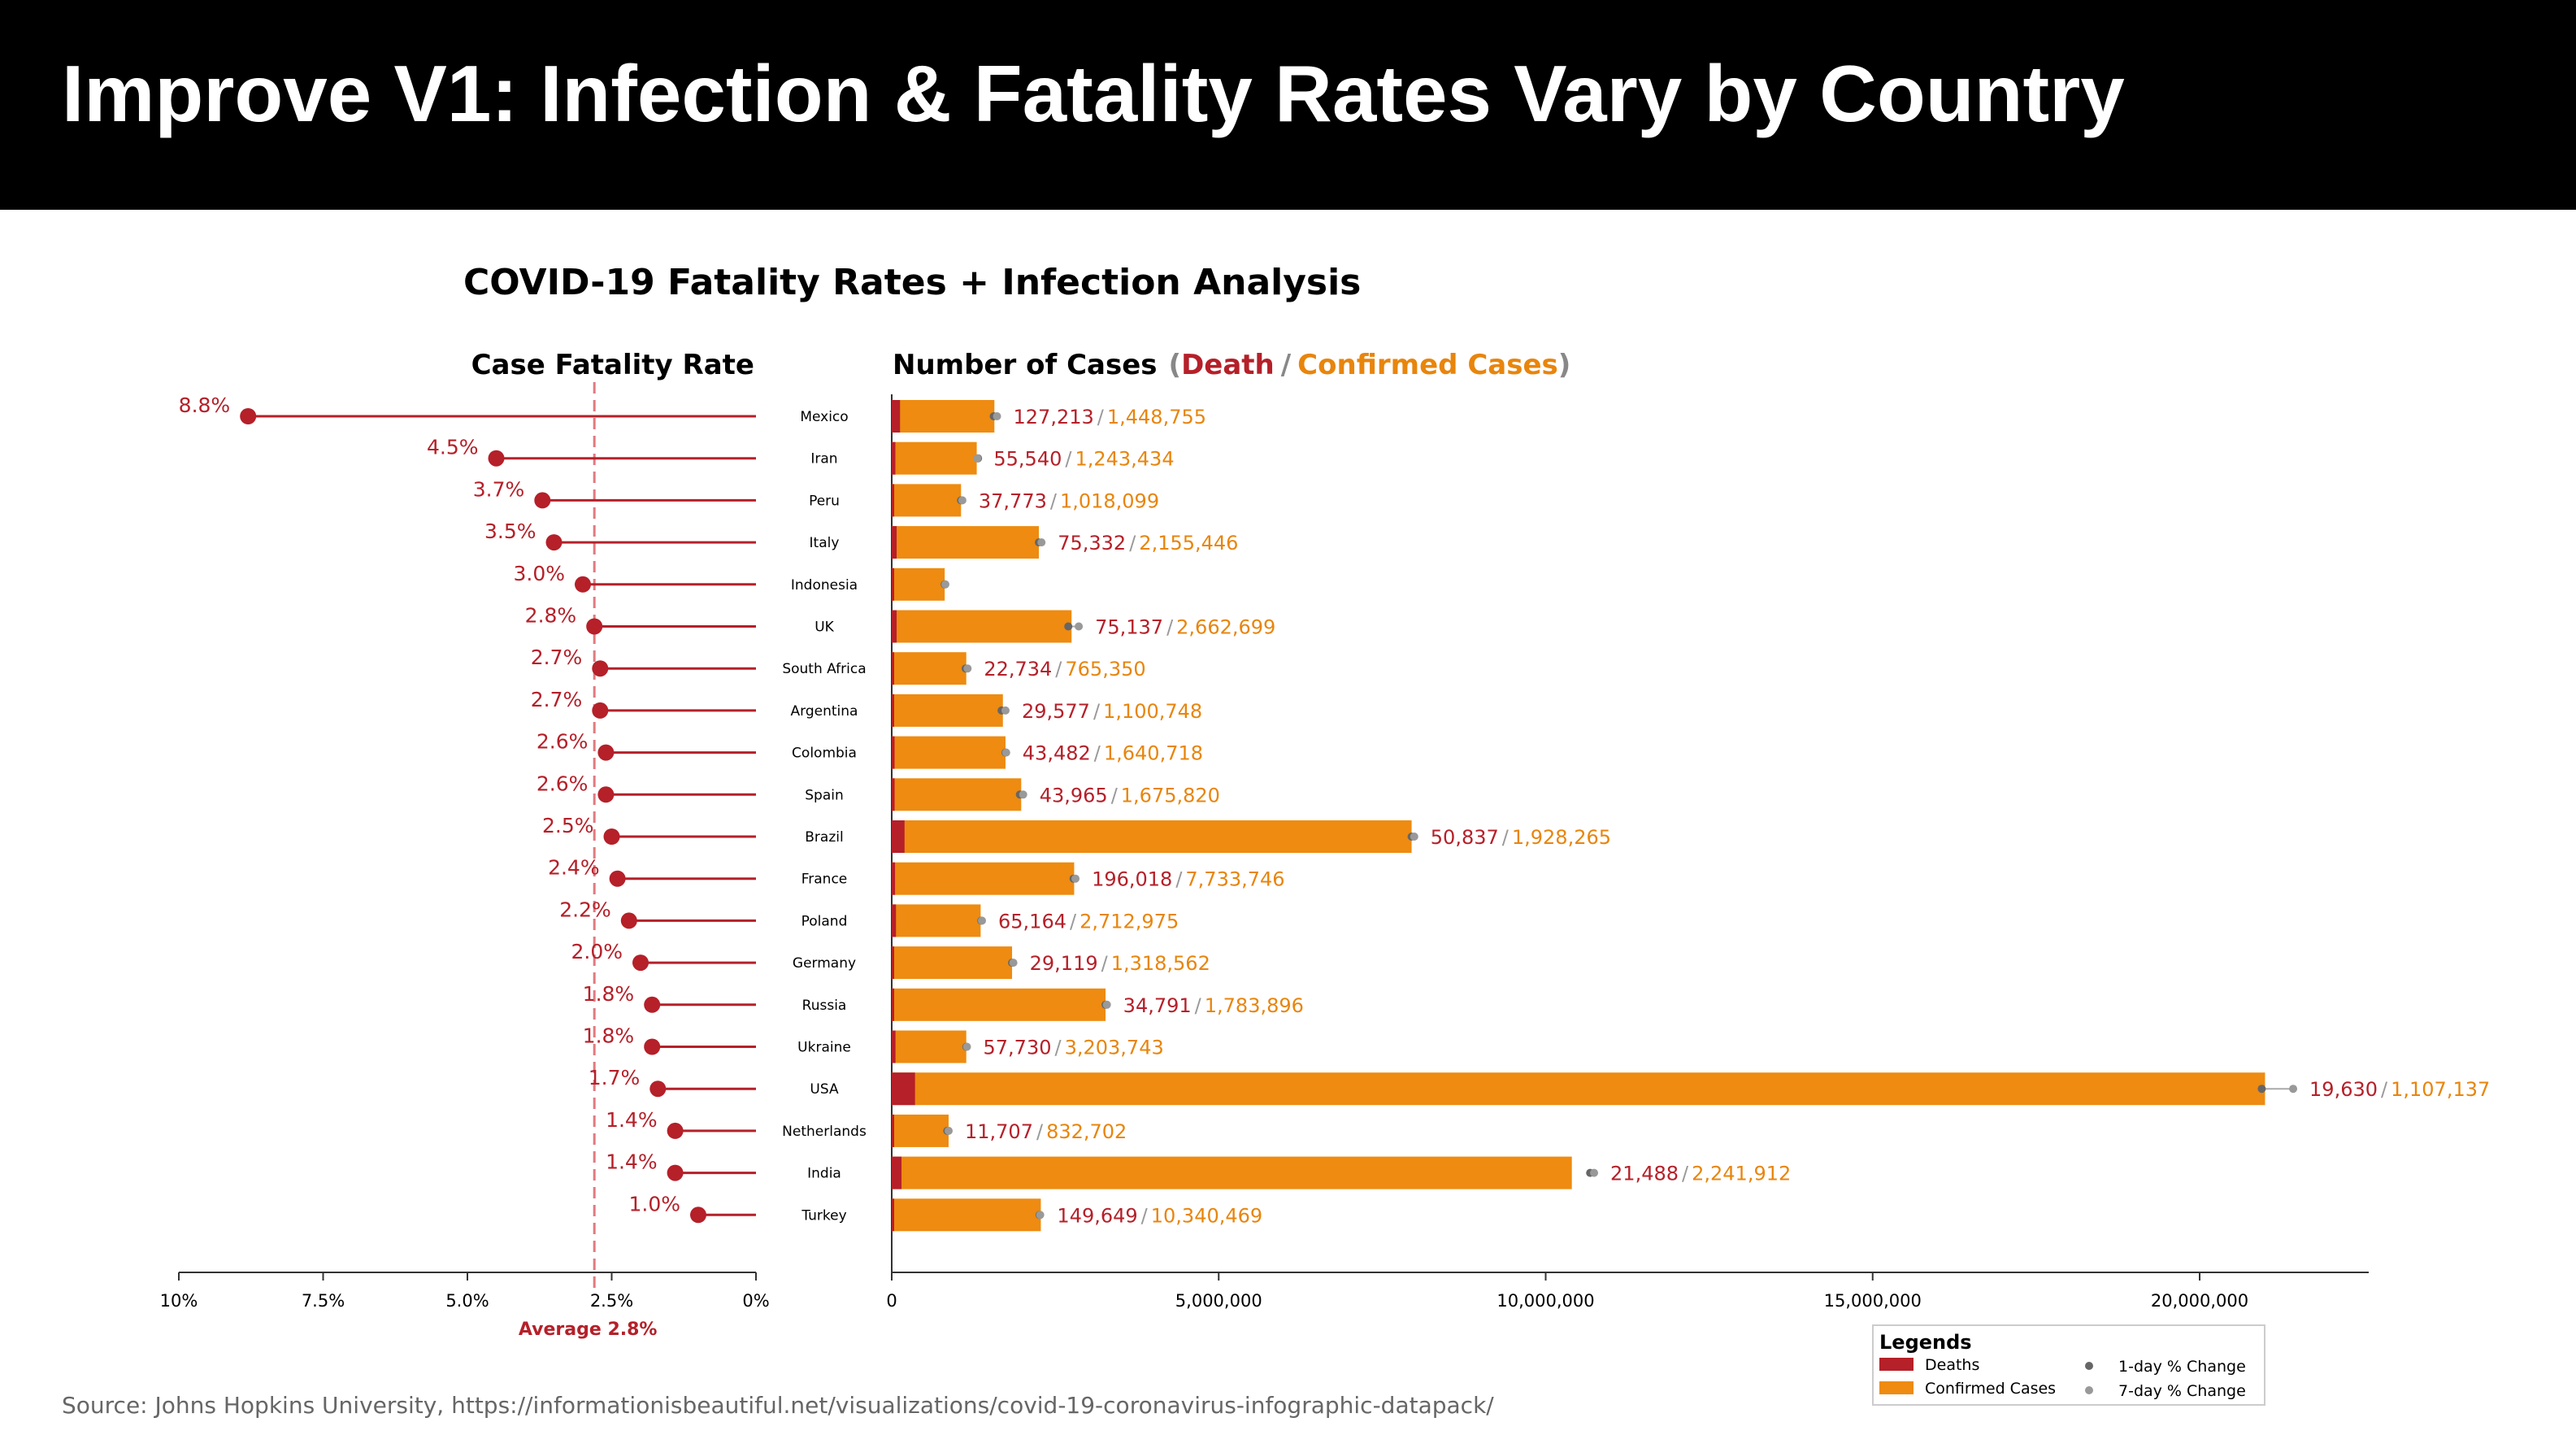  What do you see at coordinates (1013, 500) in the screenshot?
I see `bar-death-value: 37,773` at bounding box center [1013, 500].